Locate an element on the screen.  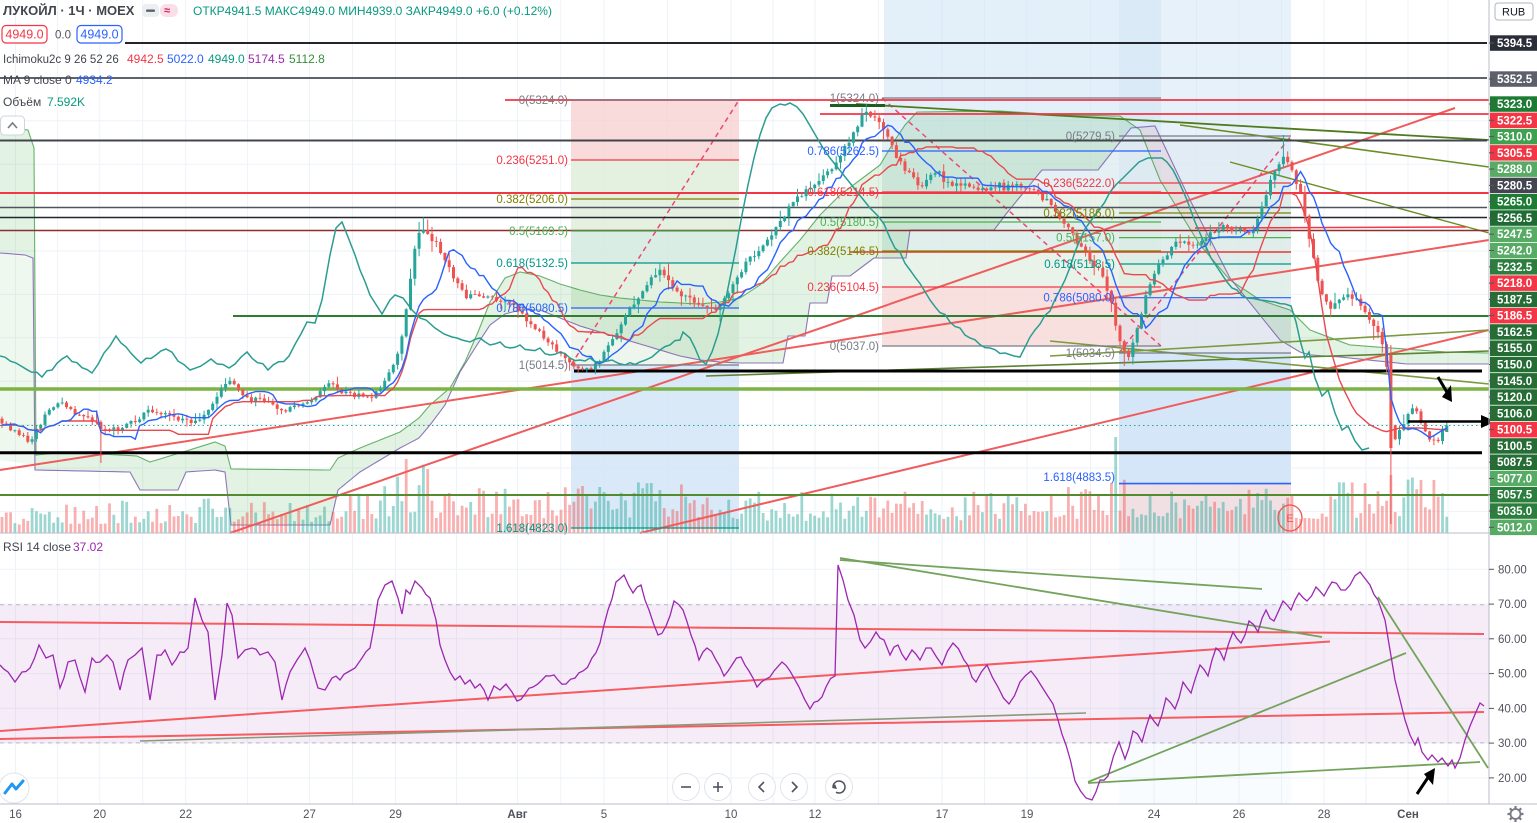
svg-text: 26 is located at coordinates (1239, 815).